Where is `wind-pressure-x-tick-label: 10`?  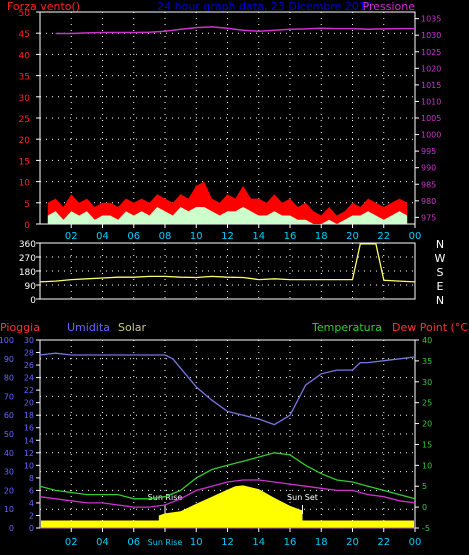
wind-pressure-x-tick-label: 10 is located at coordinates (196, 236).